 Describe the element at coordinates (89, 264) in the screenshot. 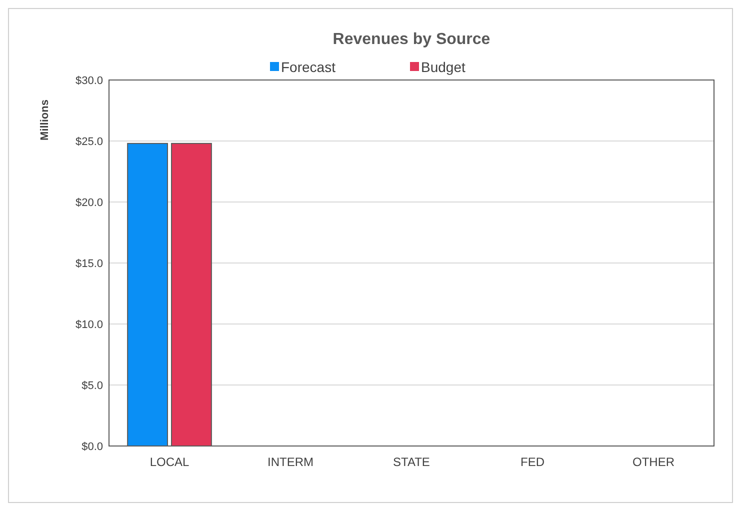

I see `y-tick-label: $15.0` at that location.